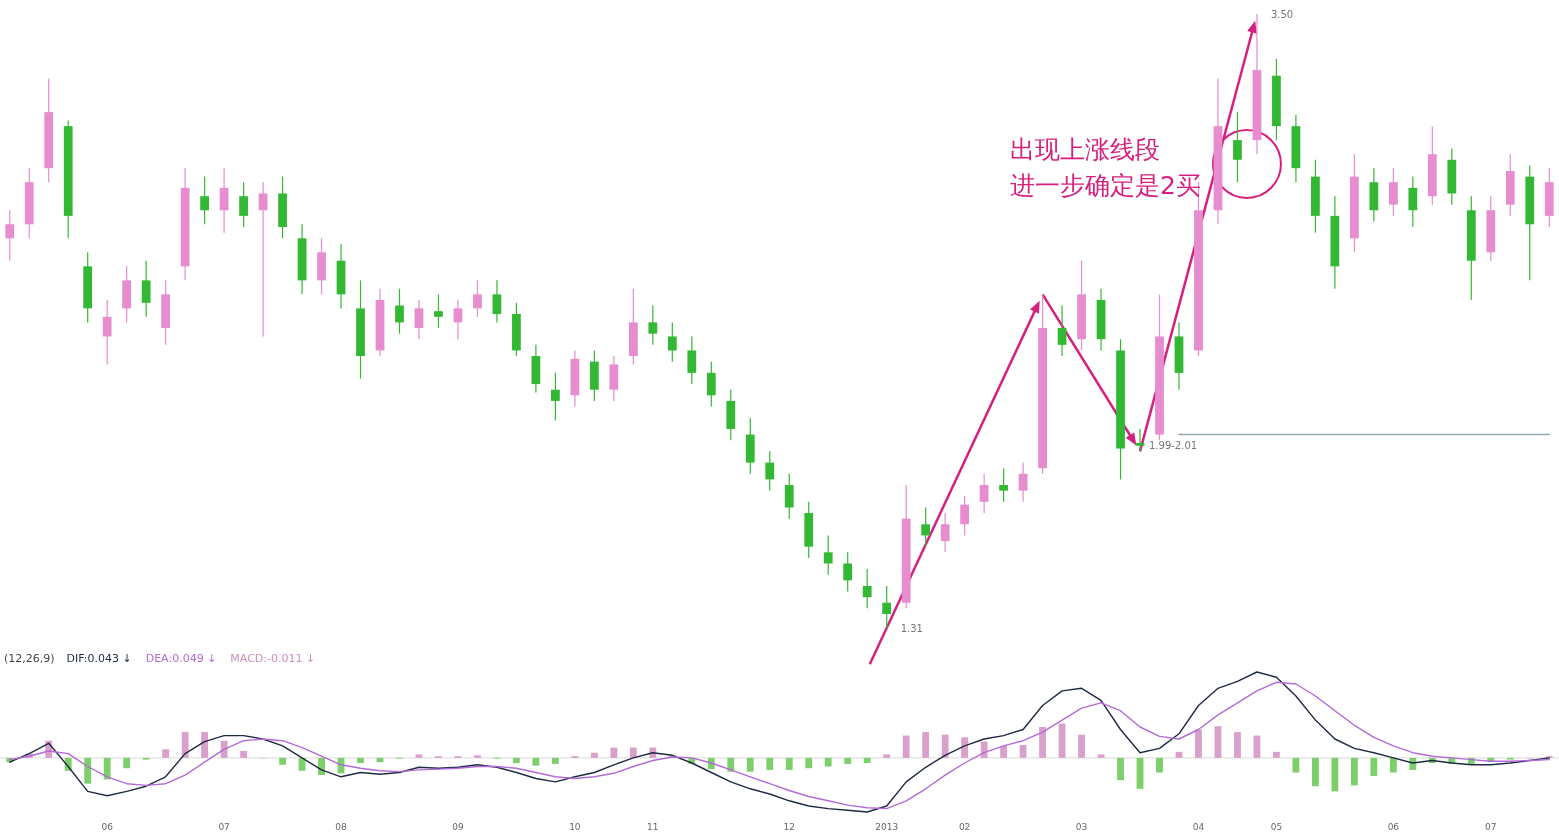 This screenshot has height=834, width=1559. I want to click on annotation: 1.99-2.01, so click(1173, 445).